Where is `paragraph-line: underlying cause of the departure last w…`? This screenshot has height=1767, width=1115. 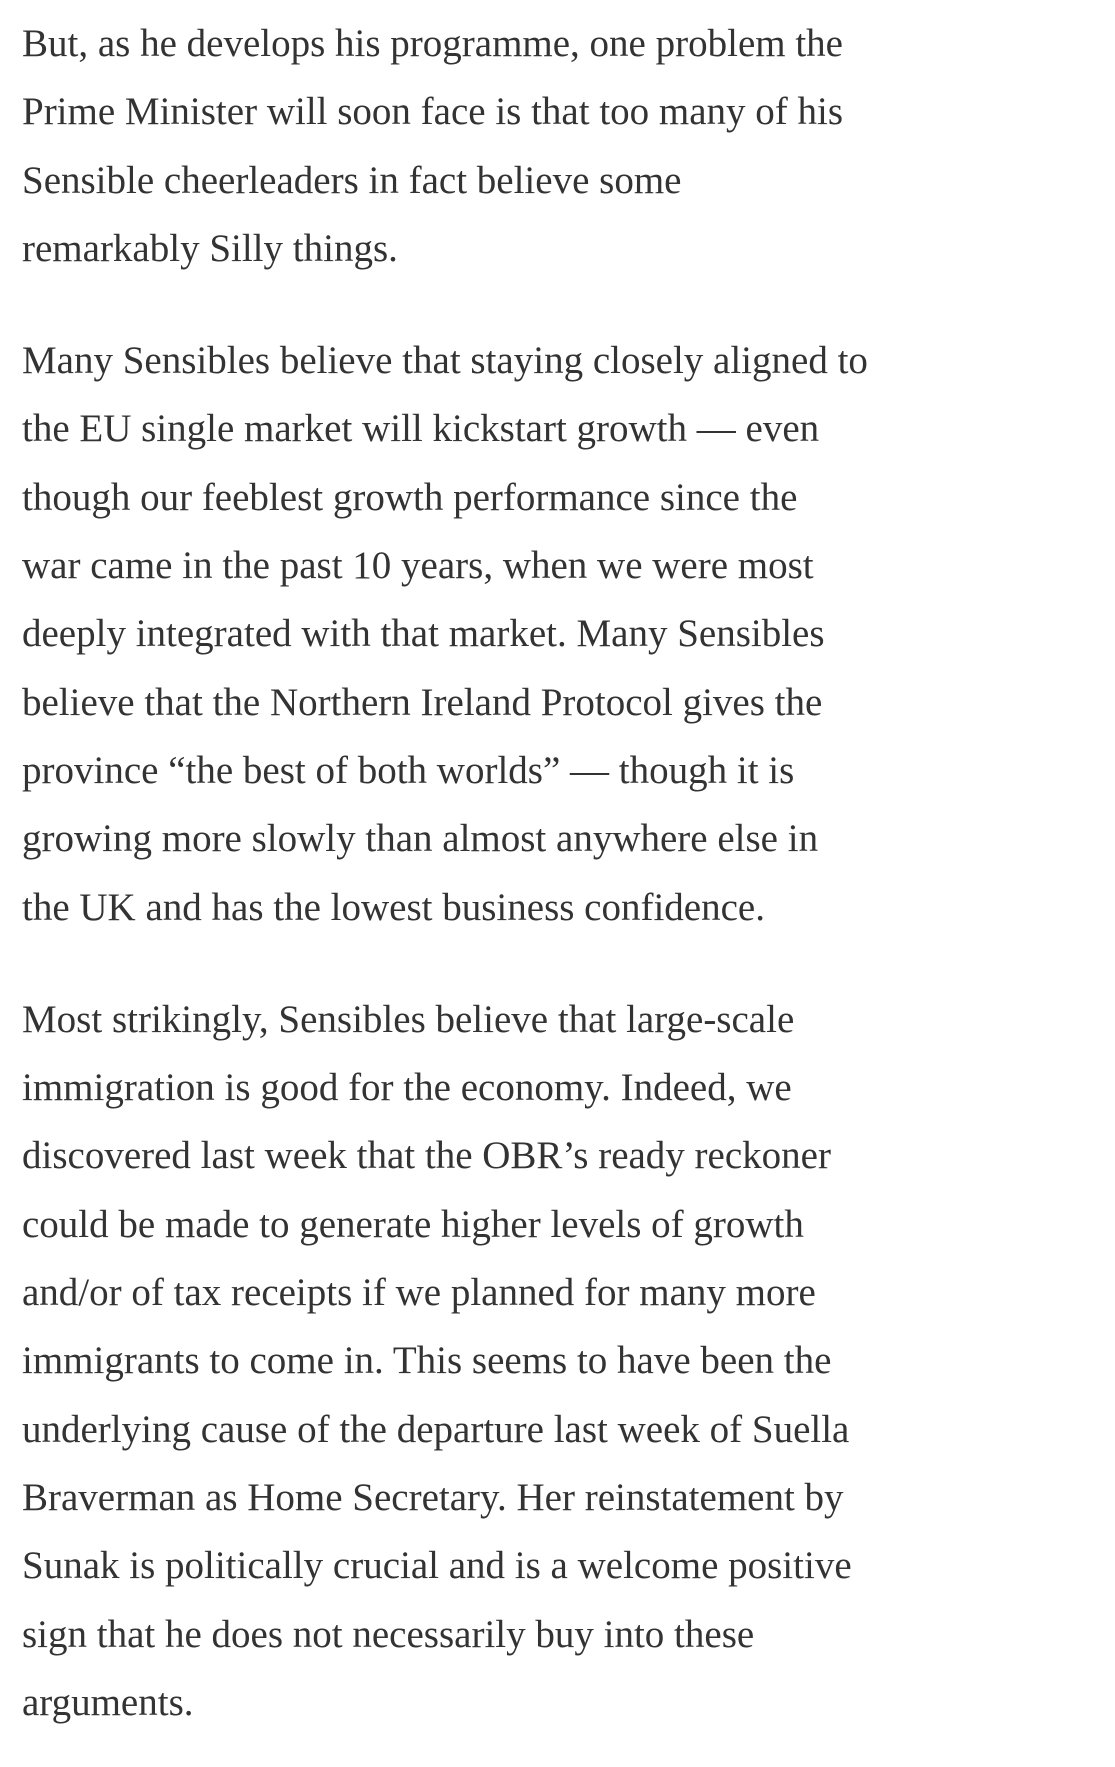
paragraph-line: underlying cause of the departure last w… is located at coordinates (436, 1429).